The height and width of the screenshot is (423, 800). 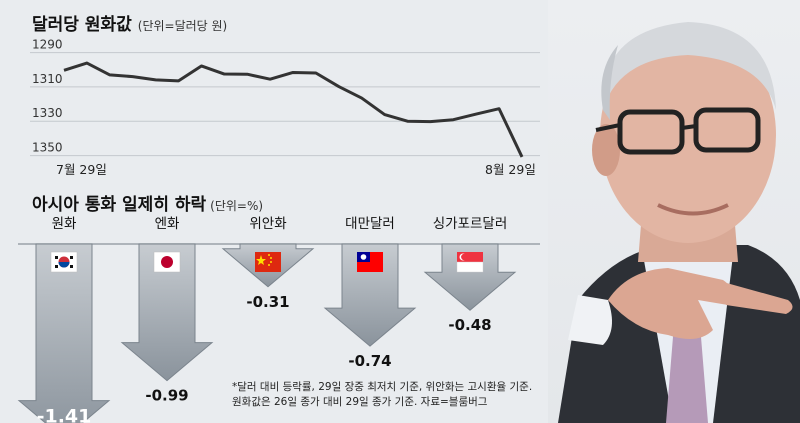 I want to click on y-tick-label: 1310, so click(x=47, y=79).